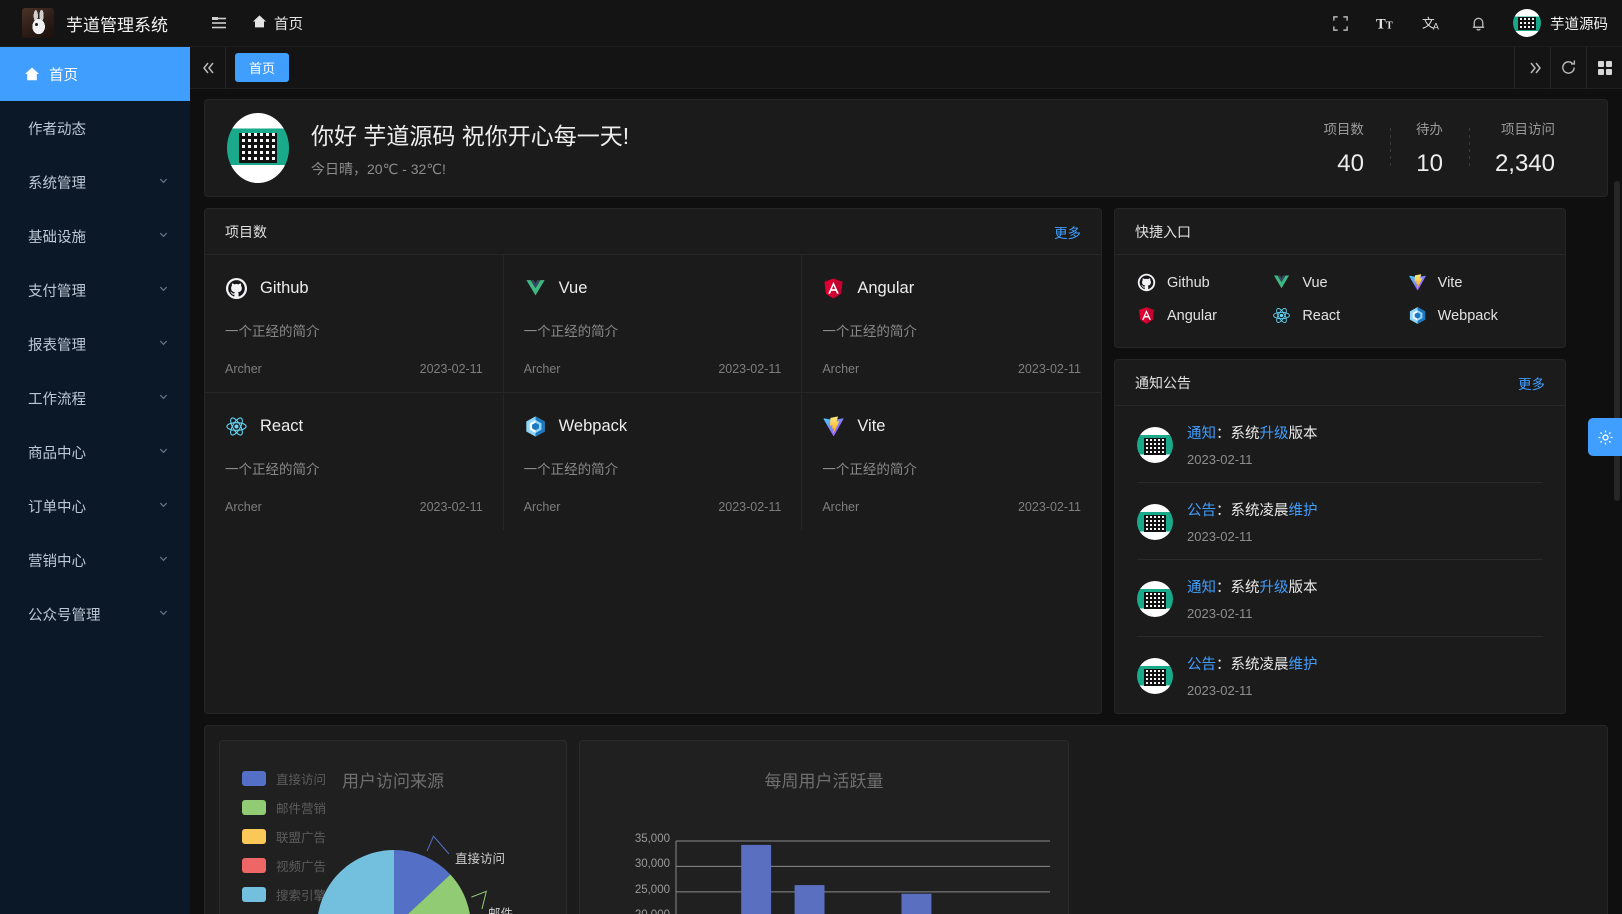 Image resolution: width=1622 pixels, height=914 pixels. I want to click on project-card: Angular 一个正经的简介 Archer 2023-02-11, so click(951, 324).